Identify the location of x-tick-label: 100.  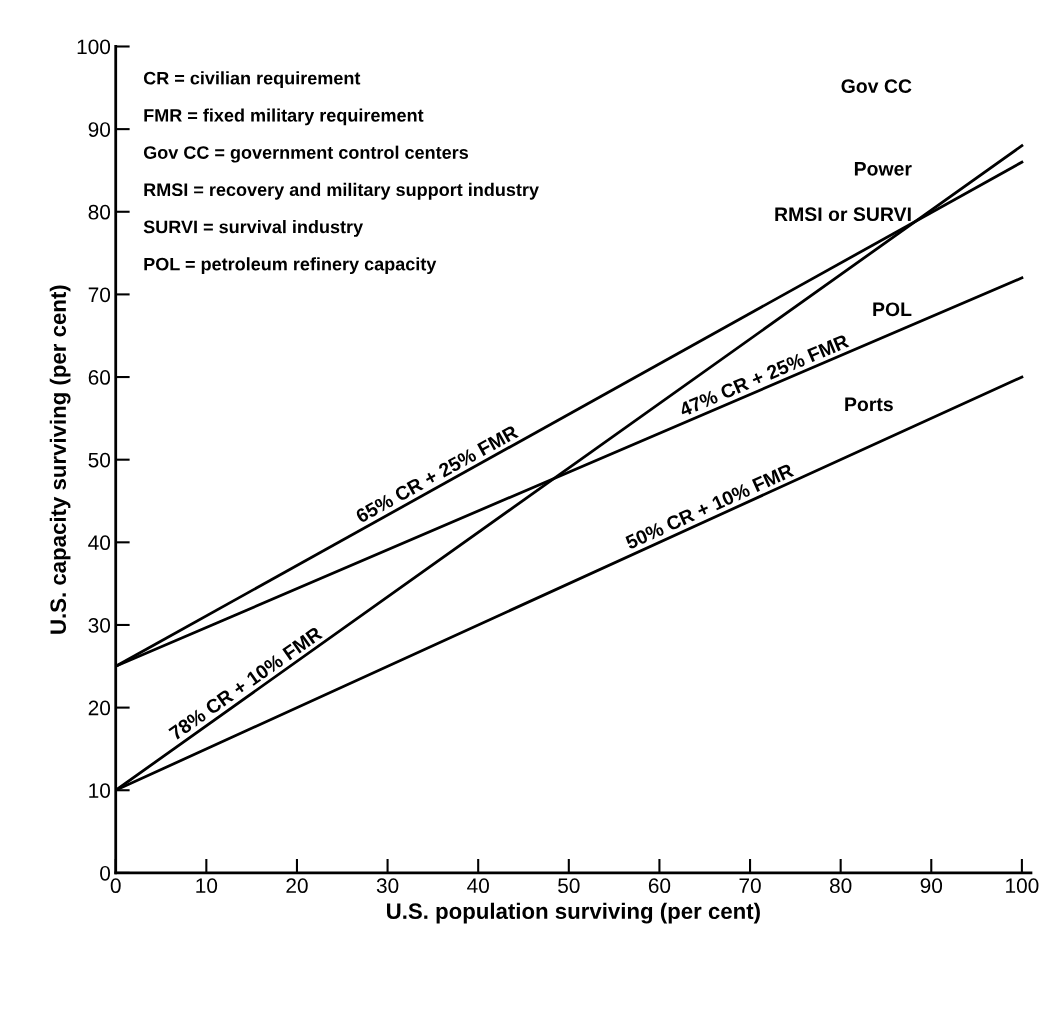
(1022, 886).